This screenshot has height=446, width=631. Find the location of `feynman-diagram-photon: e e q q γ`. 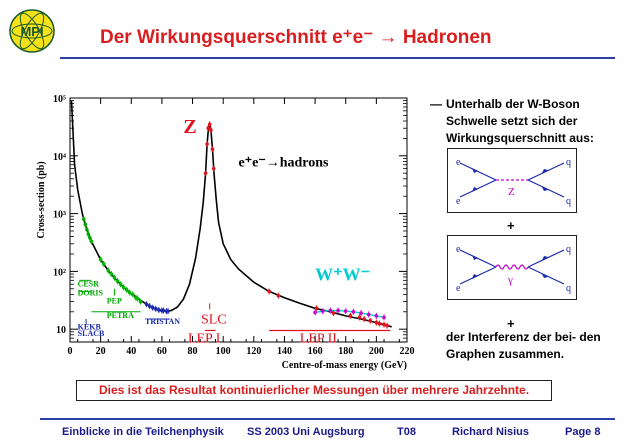

feynman-diagram-photon: e e q q γ is located at coordinates (512, 267).